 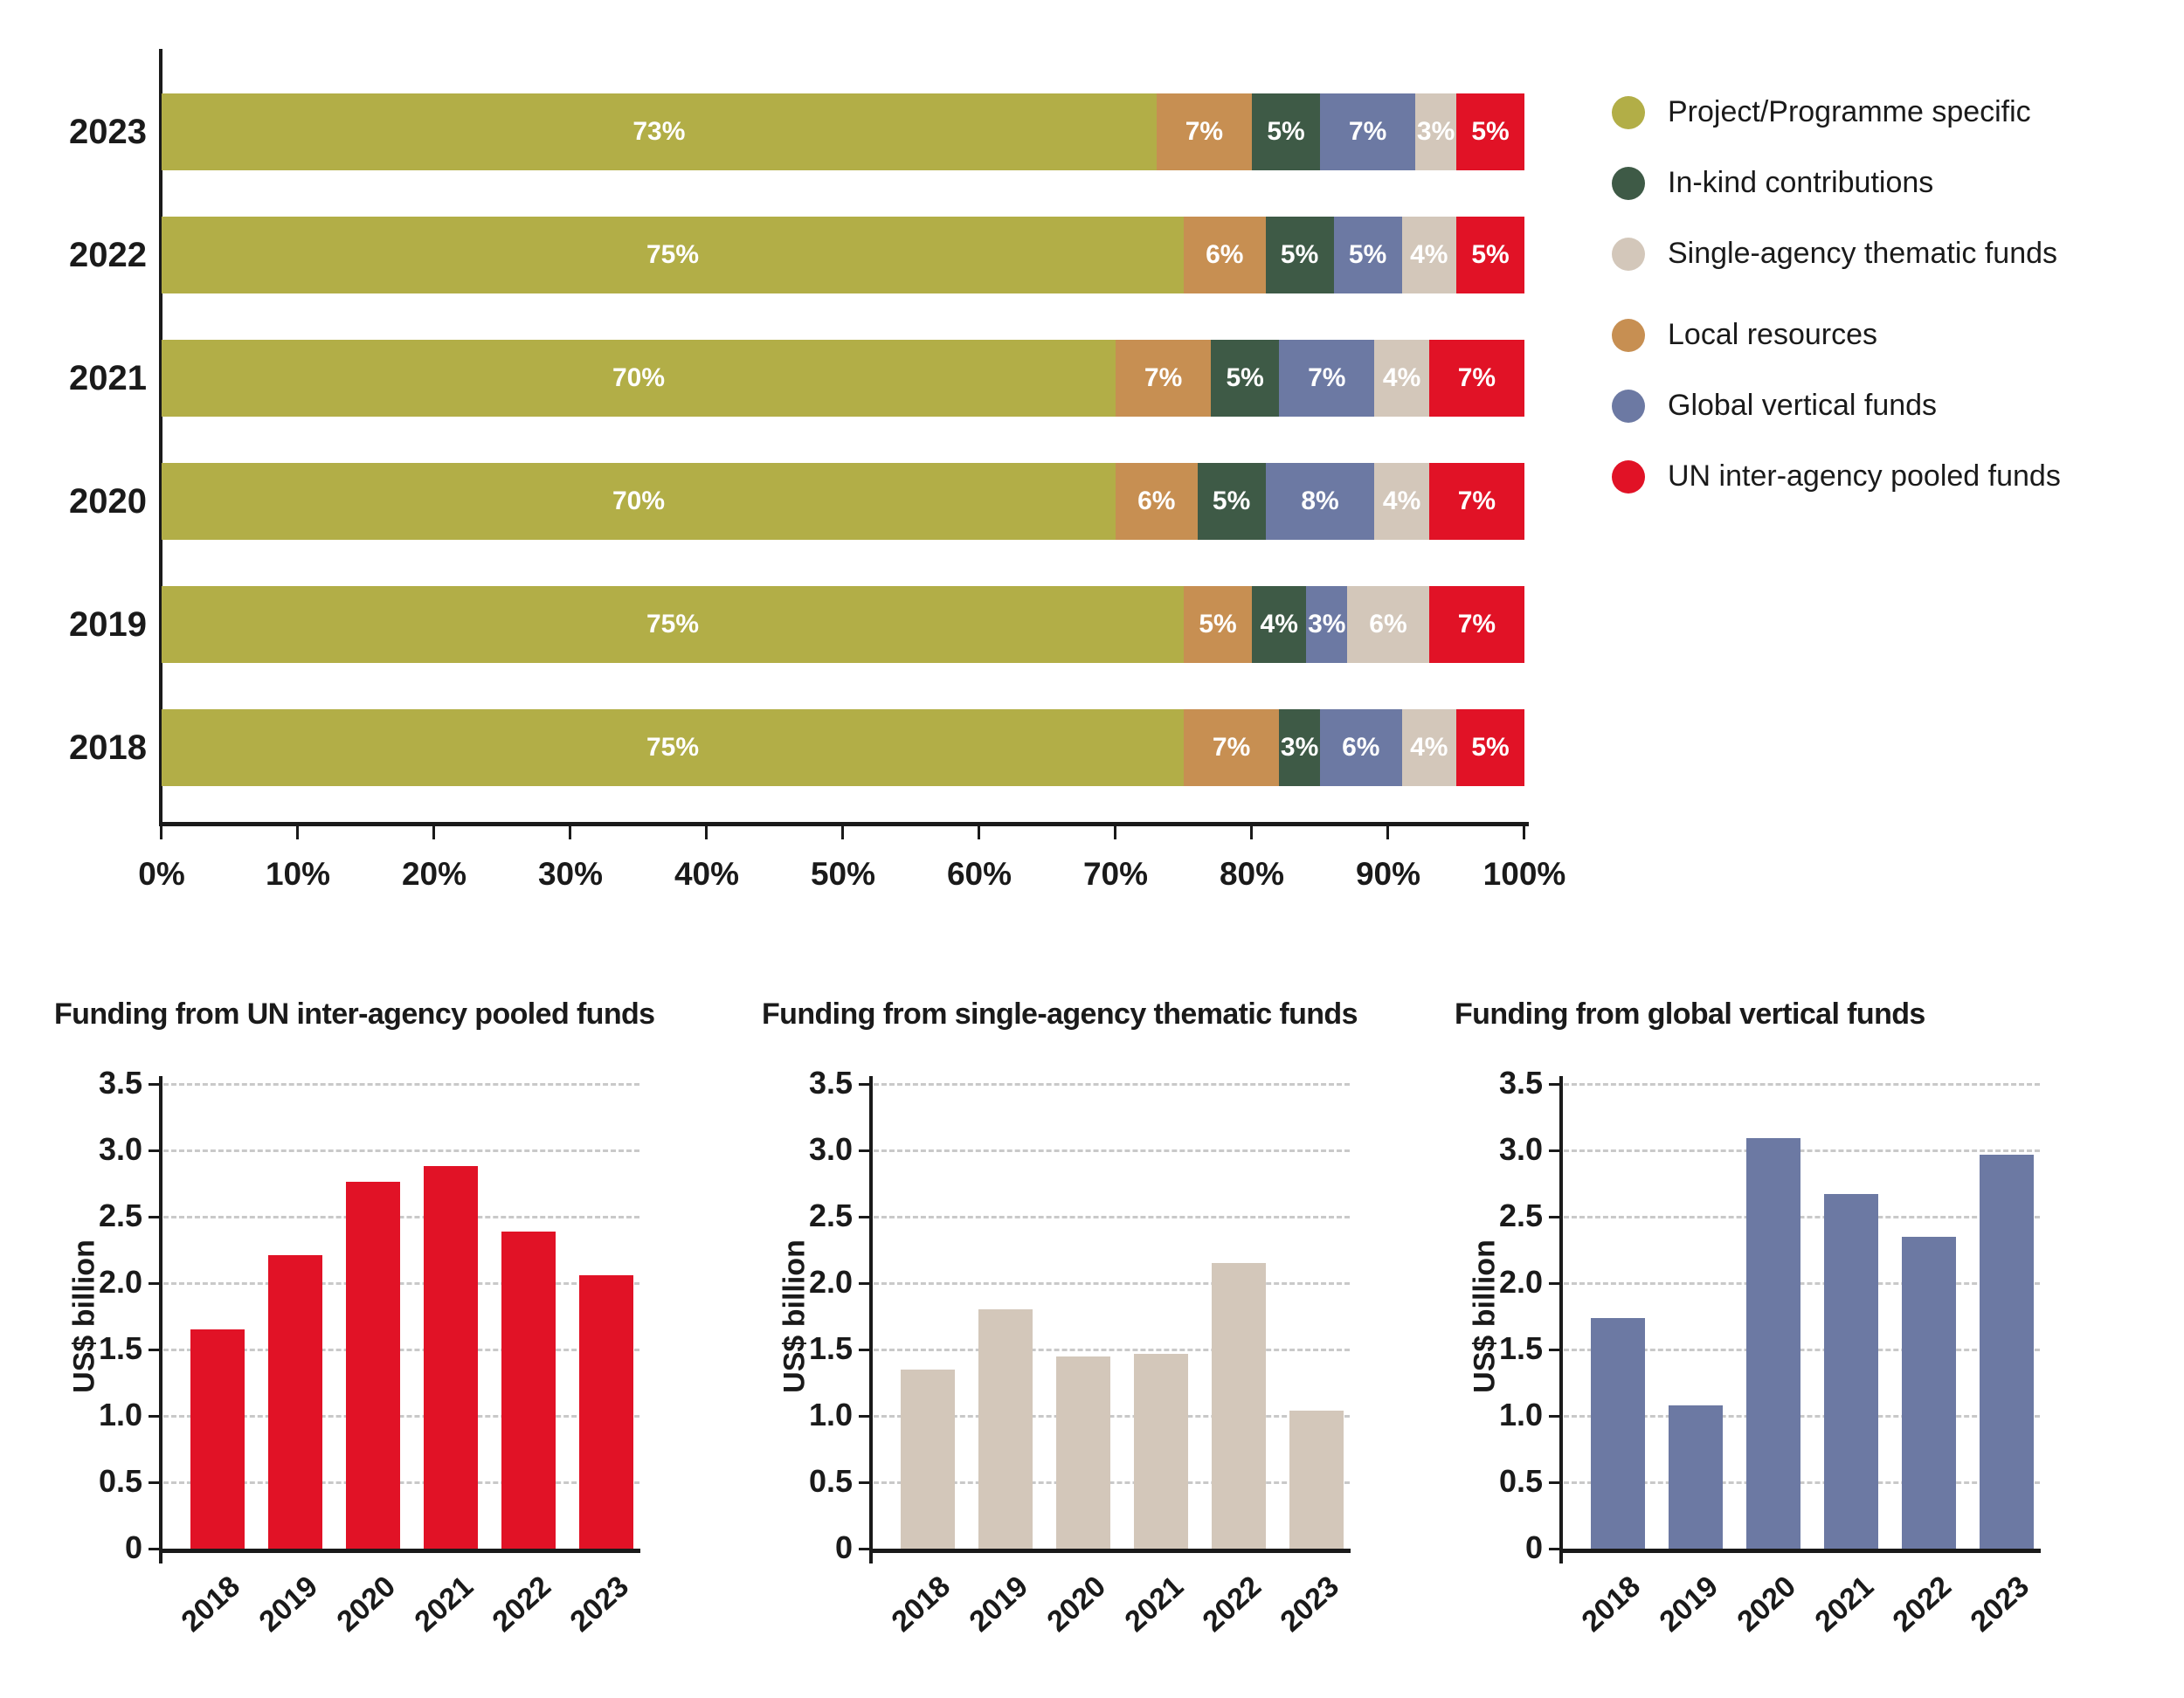 What do you see at coordinates (1863, 253) in the screenshot?
I see `legend-label: Single-agency thematic funds` at bounding box center [1863, 253].